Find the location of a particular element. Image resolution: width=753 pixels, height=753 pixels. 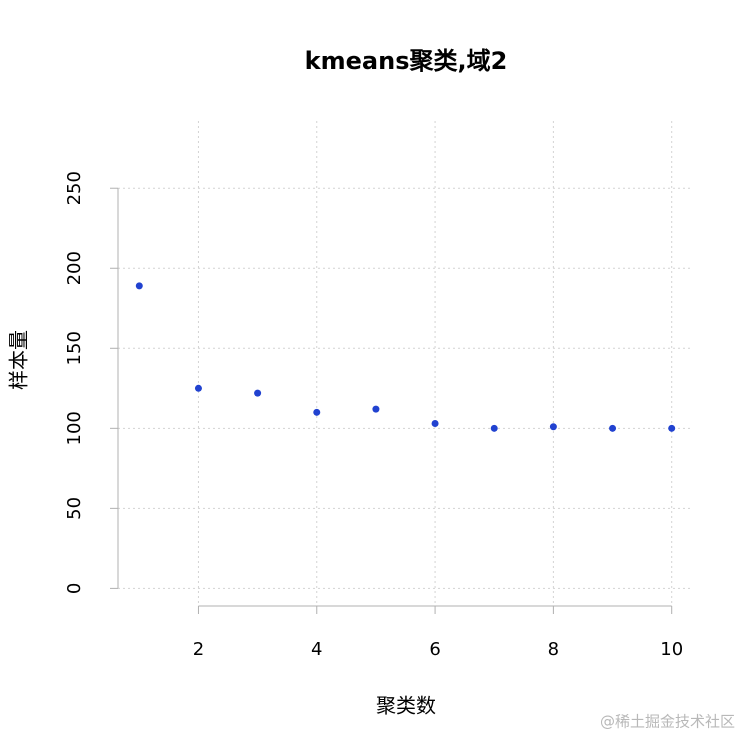

y-tick-label: 150 is located at coordinates (74, 348).